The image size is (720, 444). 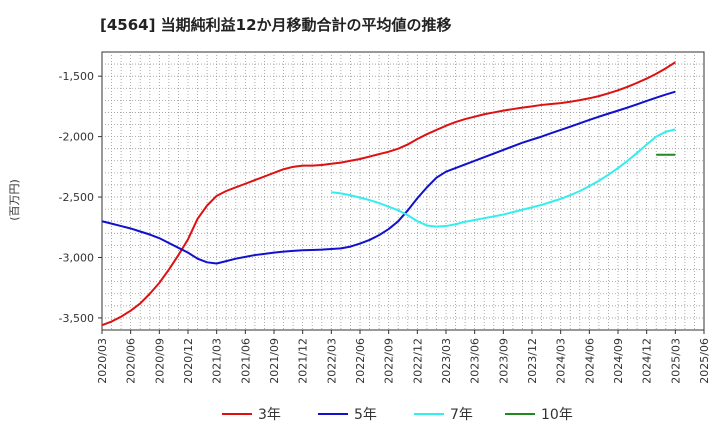 I want to click on chart-title: [4564] 当期純利益12か月移動合計の平均値の推移, so click(x=276, y=25).